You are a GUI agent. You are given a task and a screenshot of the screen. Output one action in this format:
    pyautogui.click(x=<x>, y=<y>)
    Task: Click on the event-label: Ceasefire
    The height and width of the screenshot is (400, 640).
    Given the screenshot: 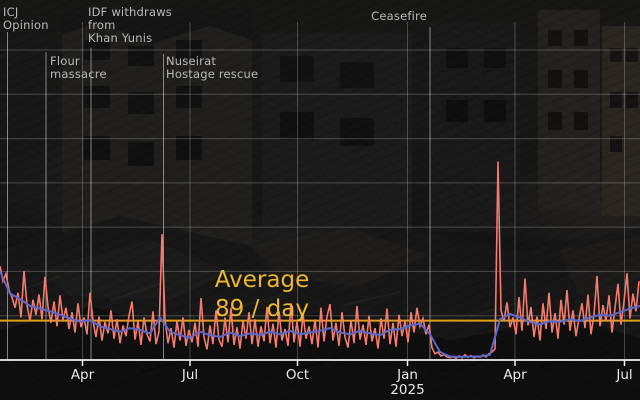 What is the action you would take?
    pyautogui.click(x=399, y=16)
    